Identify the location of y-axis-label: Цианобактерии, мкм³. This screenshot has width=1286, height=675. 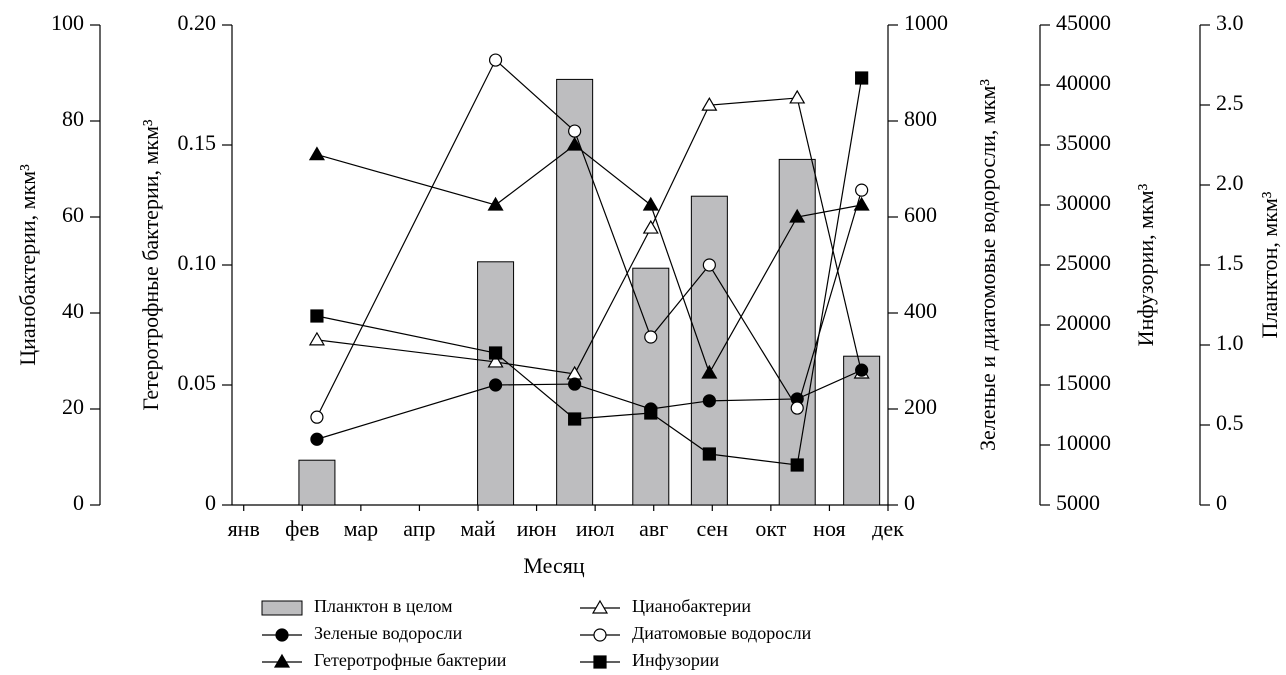
(27, 265).